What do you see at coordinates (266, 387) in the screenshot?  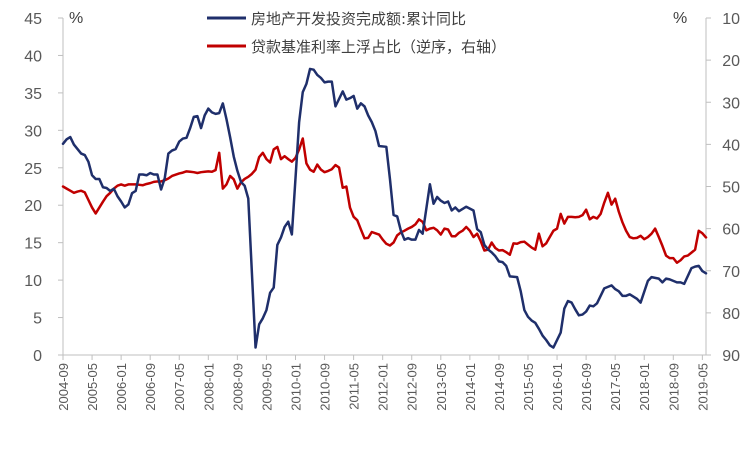 I see `x-tick-label: 2009-05` at bounding box center [266, 387].